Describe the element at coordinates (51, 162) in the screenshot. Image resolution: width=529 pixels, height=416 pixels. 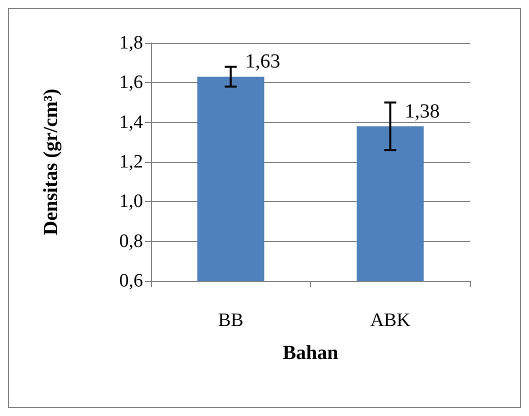
I see `y-axis-title: Densitas (gr/cm³)` at that location.